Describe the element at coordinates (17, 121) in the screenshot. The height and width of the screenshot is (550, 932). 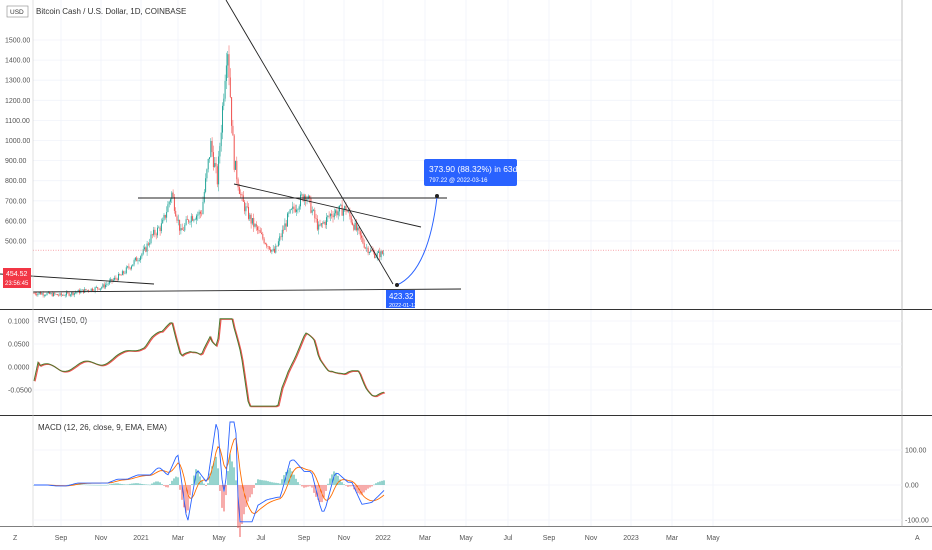
I see `price-tick-label: 1100.00` at that location.